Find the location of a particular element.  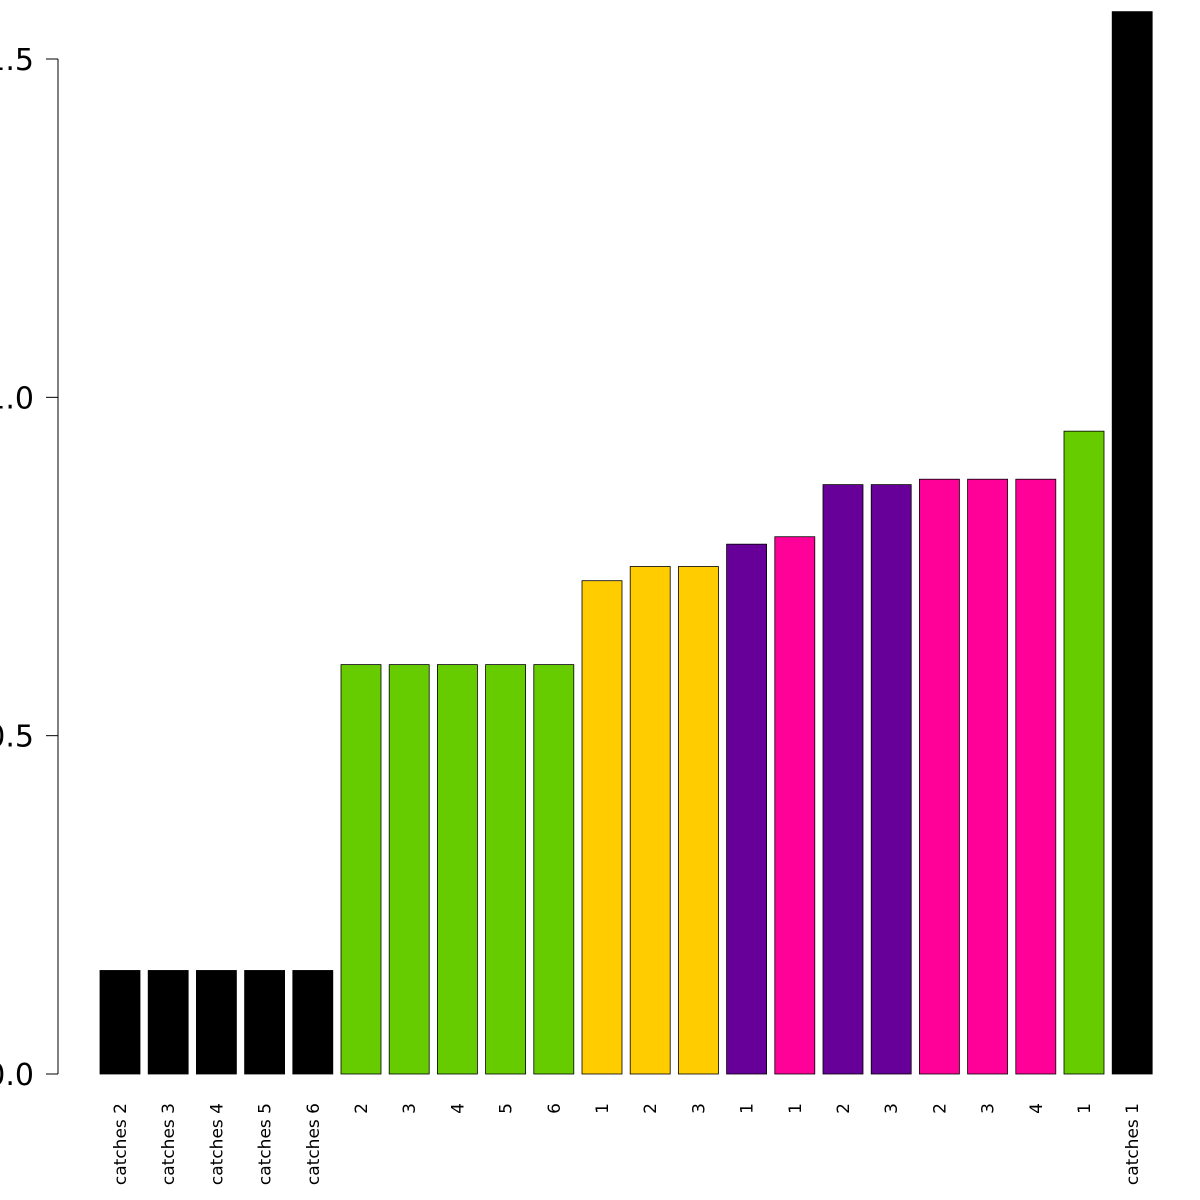

x-tick-label: catches 5 is located at coordinates (266, 1144).